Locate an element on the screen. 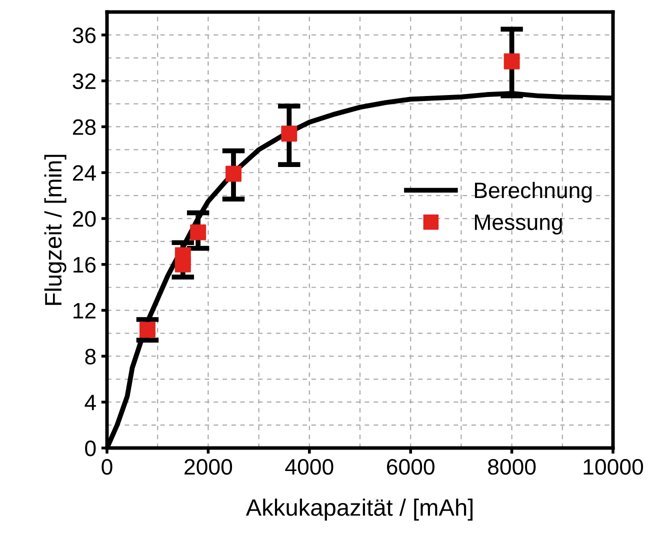 The height and width of the screenshot is (544, 665). y-tick-label: 0 is located at coordinates (90, 448).